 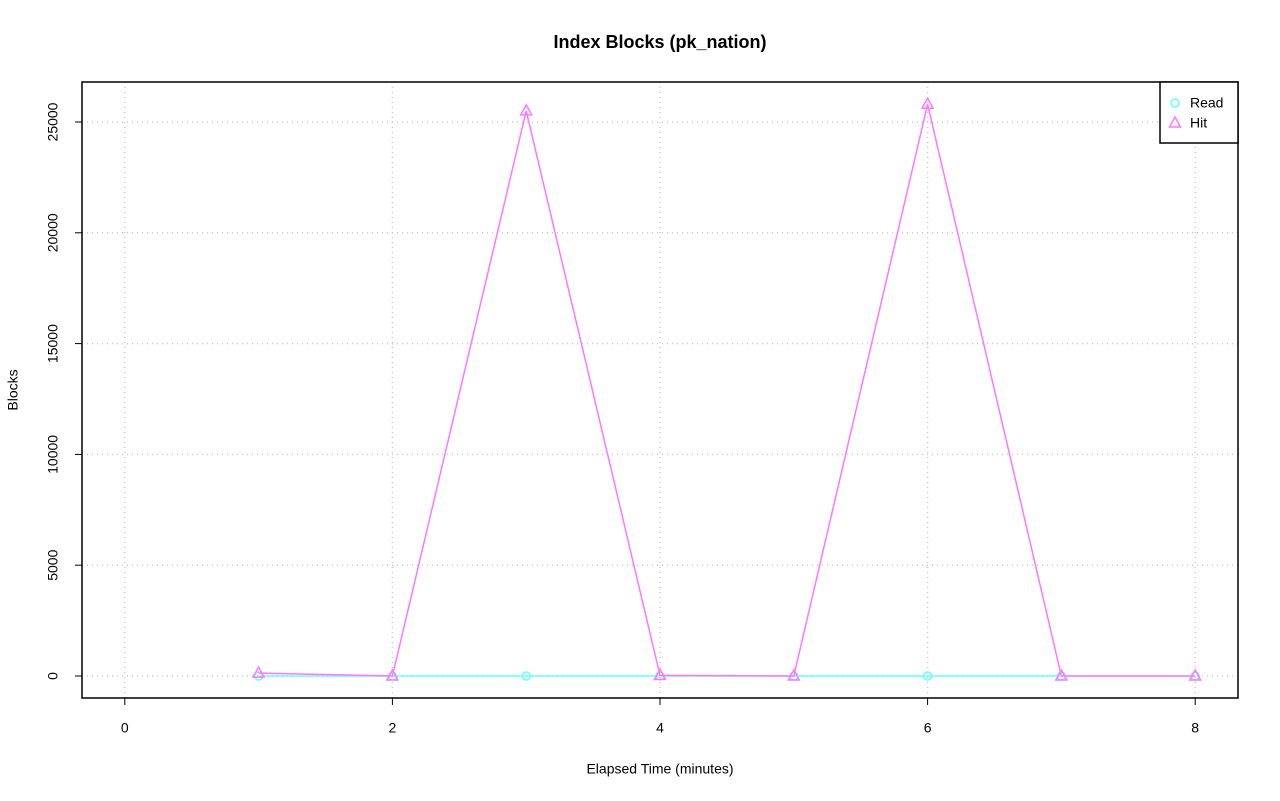 What do you see at coordinates (53, 232) in the screenshot?
I see `y-tick-label: 20000` at bounding box center [53, 232].